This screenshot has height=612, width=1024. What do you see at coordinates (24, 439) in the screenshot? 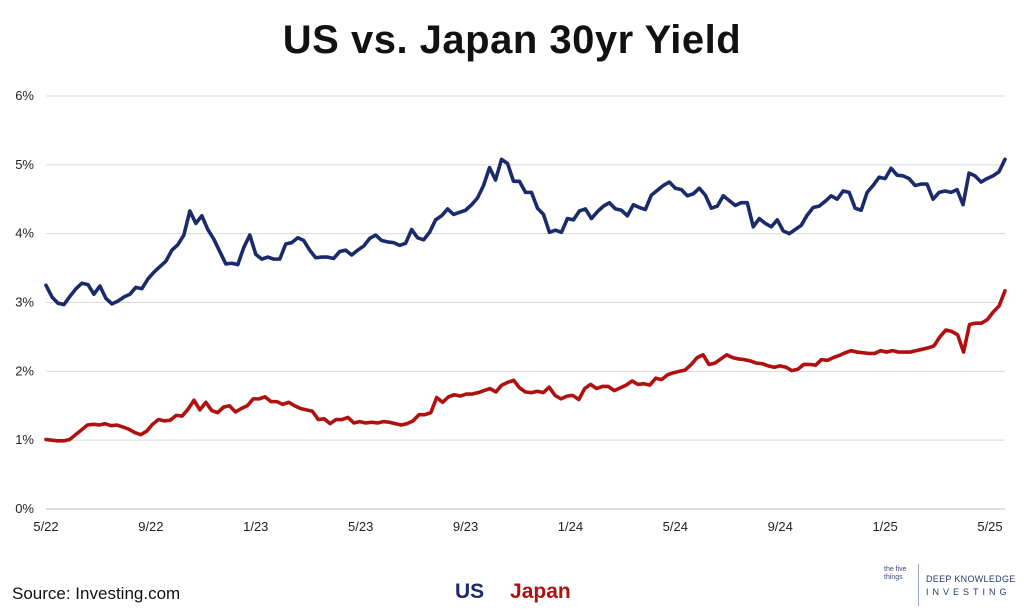
I see `y-tick-label: 1%` at bounding box center [24, 439].